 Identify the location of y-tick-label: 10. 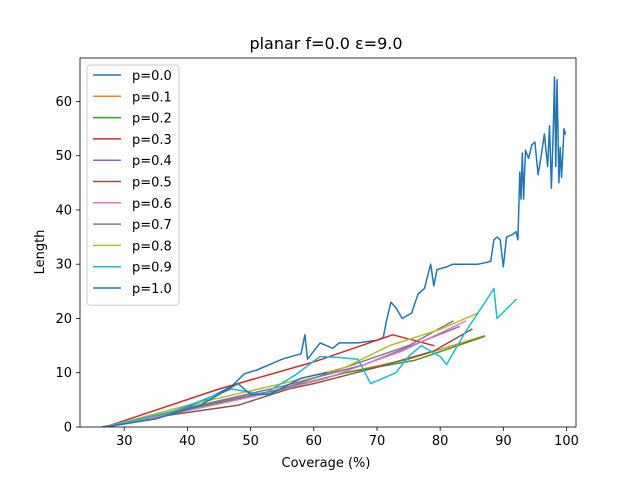
(63, 373).